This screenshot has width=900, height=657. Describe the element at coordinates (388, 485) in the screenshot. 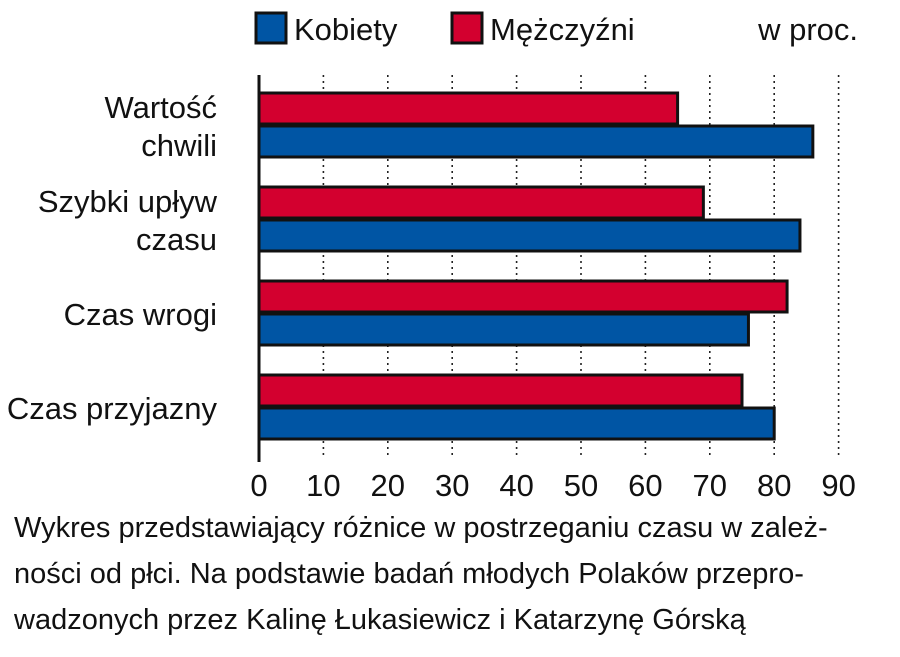

I see `x-tick-label: 20` at that location.